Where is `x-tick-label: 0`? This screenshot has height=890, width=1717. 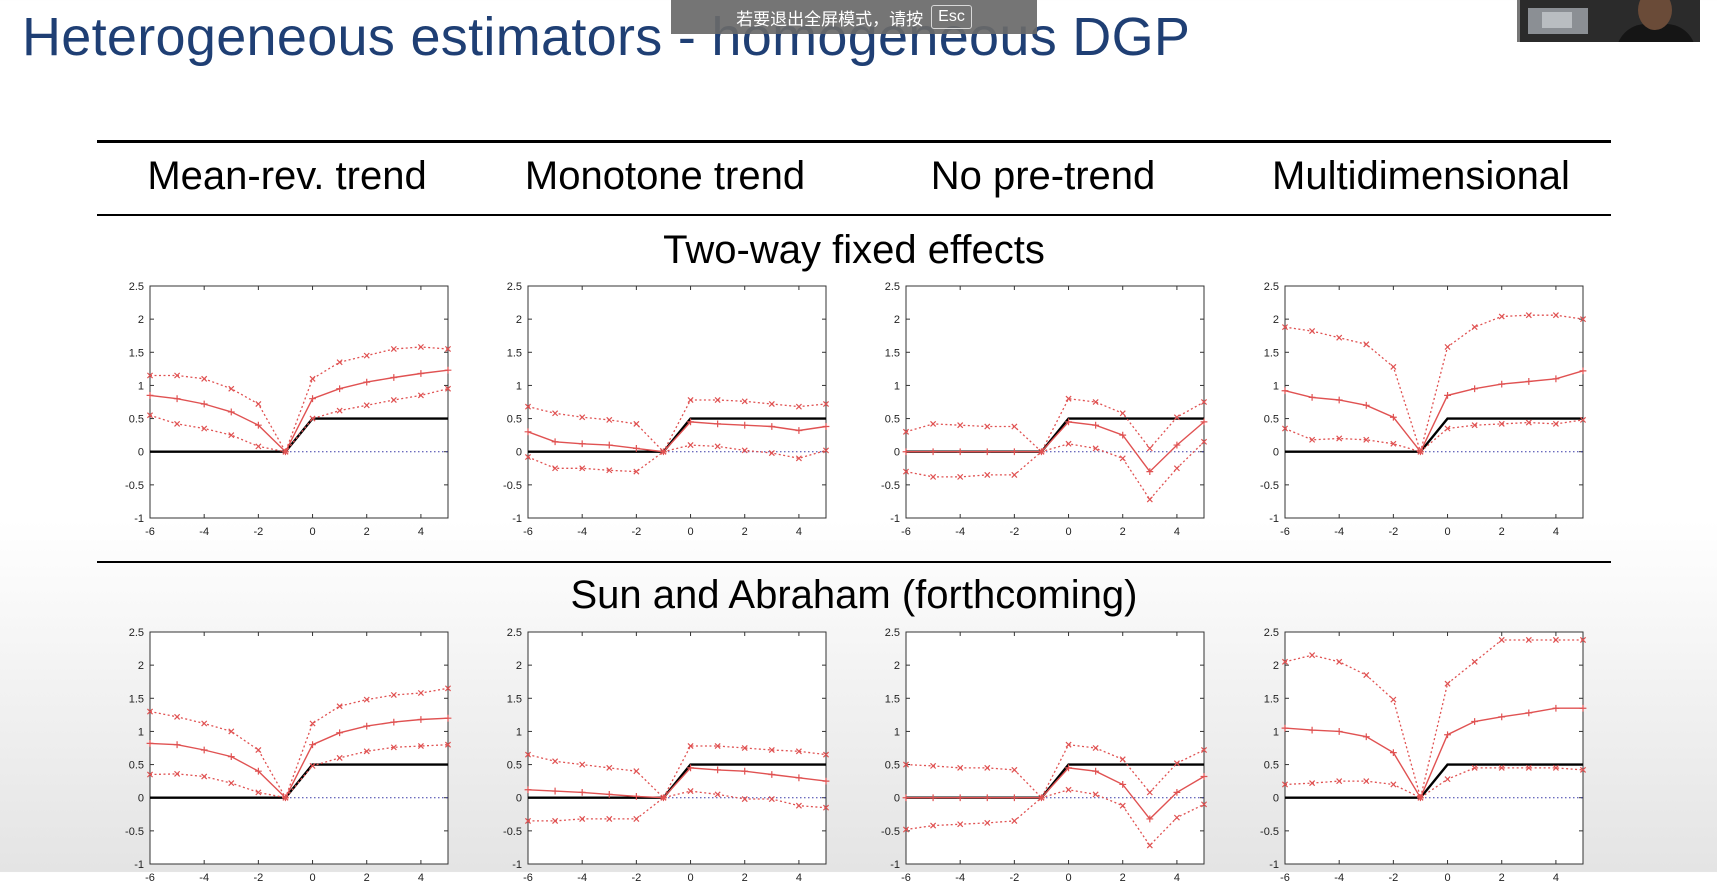
x-tick-label: 0 is located at coordinates (690, 878).